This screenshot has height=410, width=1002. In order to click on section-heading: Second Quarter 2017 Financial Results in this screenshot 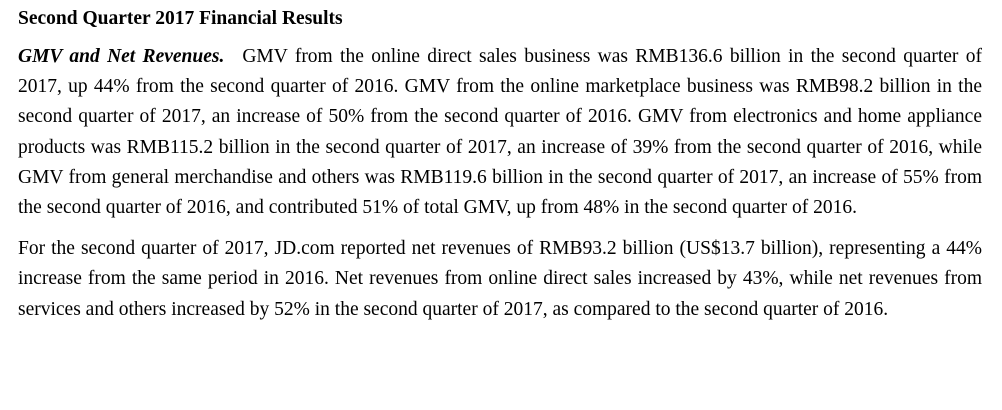, I will do `click(180, 18)`.